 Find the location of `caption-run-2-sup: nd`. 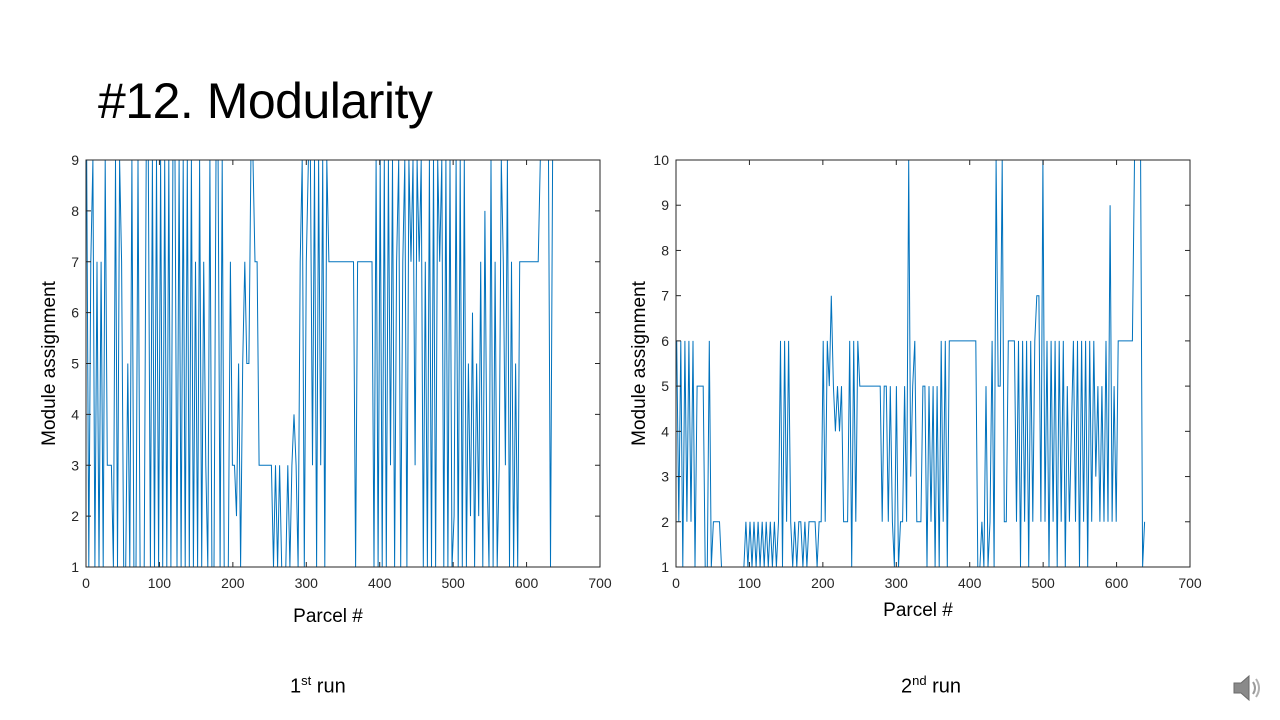

caption-run-2-sup: nd is located at coordinates (919, 680).